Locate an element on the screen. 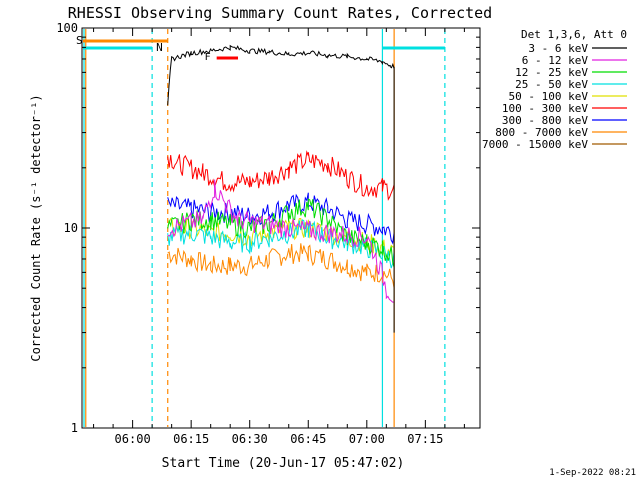  legend-label: 800 - 7000 keV is located at coordinates (541, 132).